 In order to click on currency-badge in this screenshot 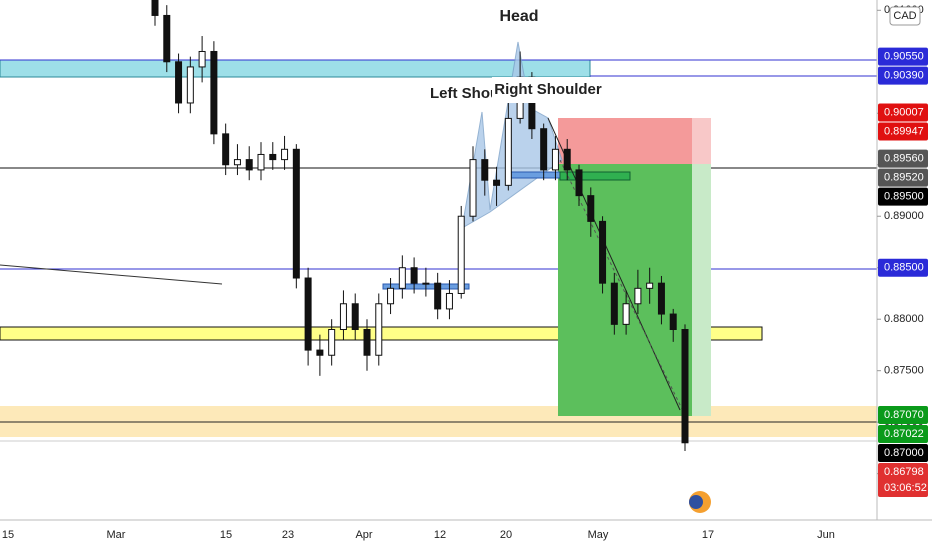, I will do `click(905, 16)`.